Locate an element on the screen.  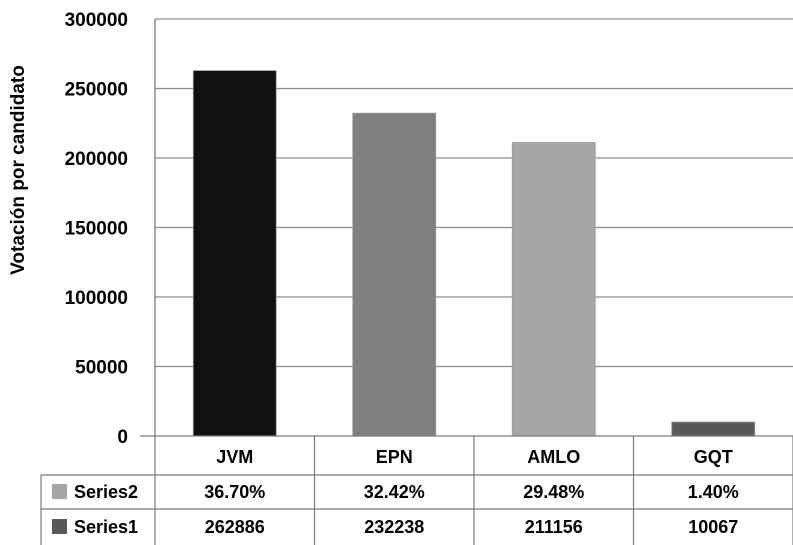
x-category-label: JVM is located at coordinates (234, 457).